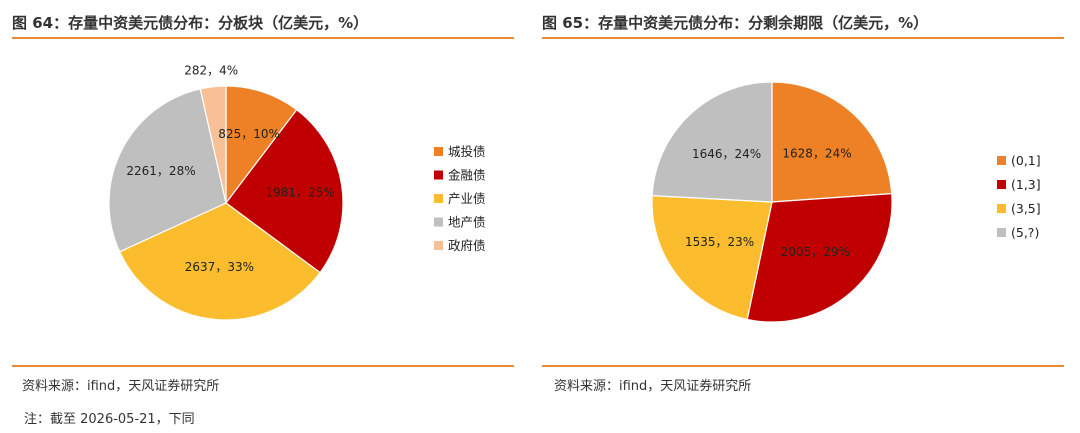 Image resolution: width=1080 pixels, height=433 pixels. Describe the element at coordinates (467, 175) in the screenshot. I see `legend-label: 金融债` at that location.